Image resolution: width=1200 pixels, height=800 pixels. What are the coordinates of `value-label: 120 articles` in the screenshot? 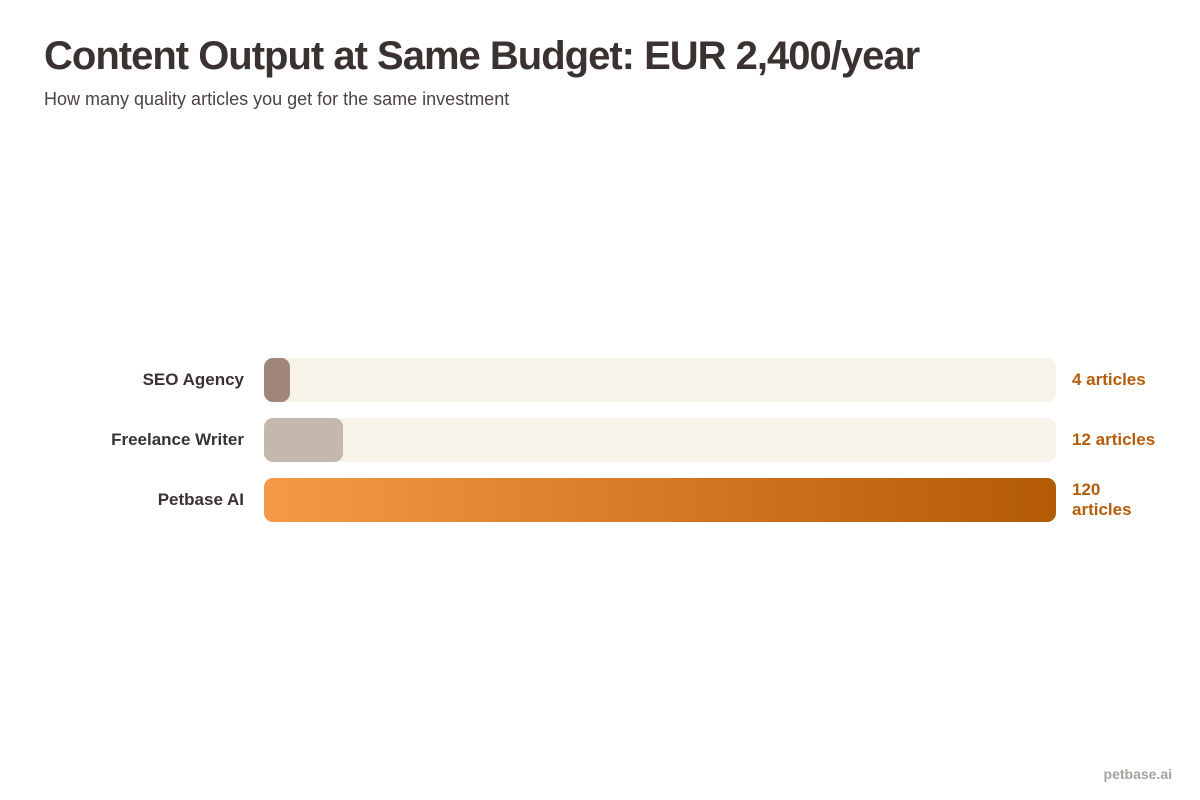 It's located at (1102, 499).